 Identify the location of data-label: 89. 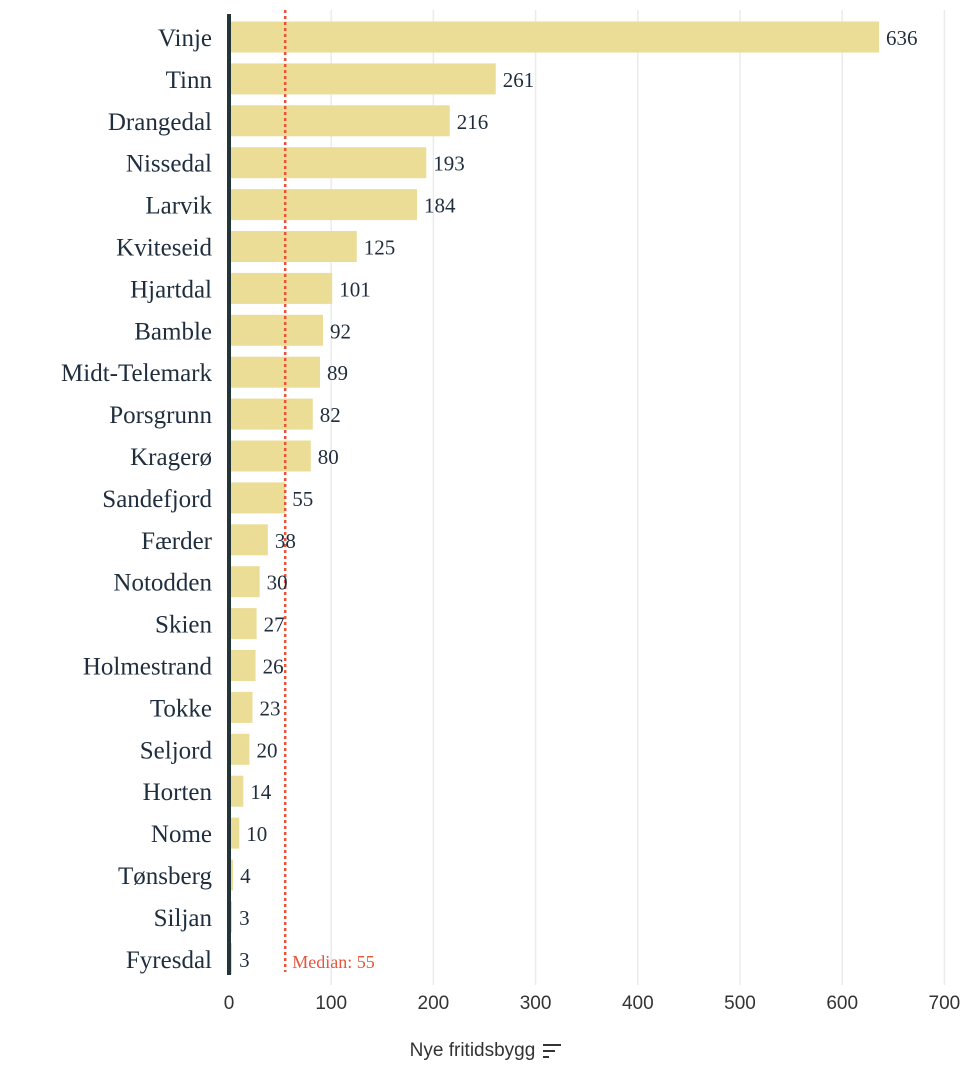
(337, 373).